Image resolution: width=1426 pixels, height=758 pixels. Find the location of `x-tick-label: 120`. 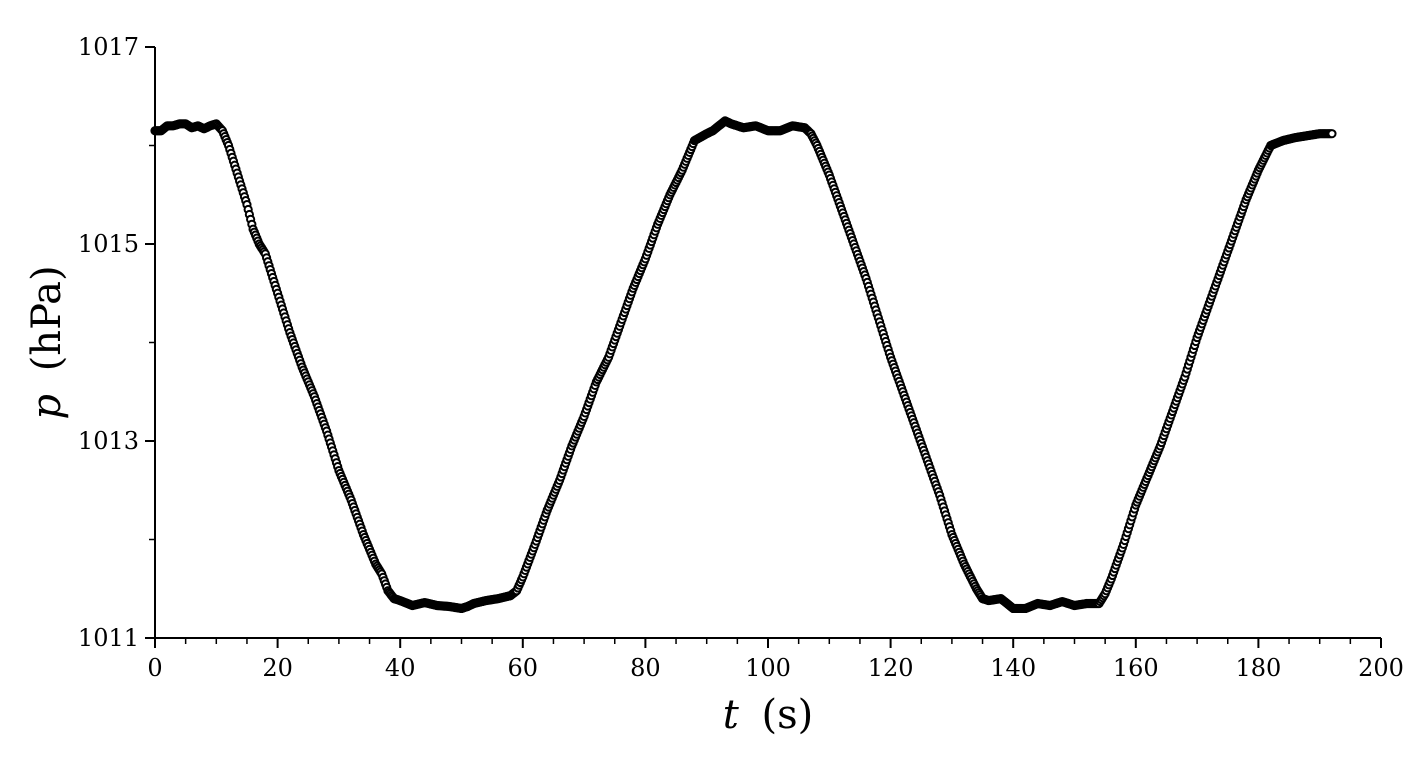

x-tick-label: 120 is located at coordinates (891, 668).